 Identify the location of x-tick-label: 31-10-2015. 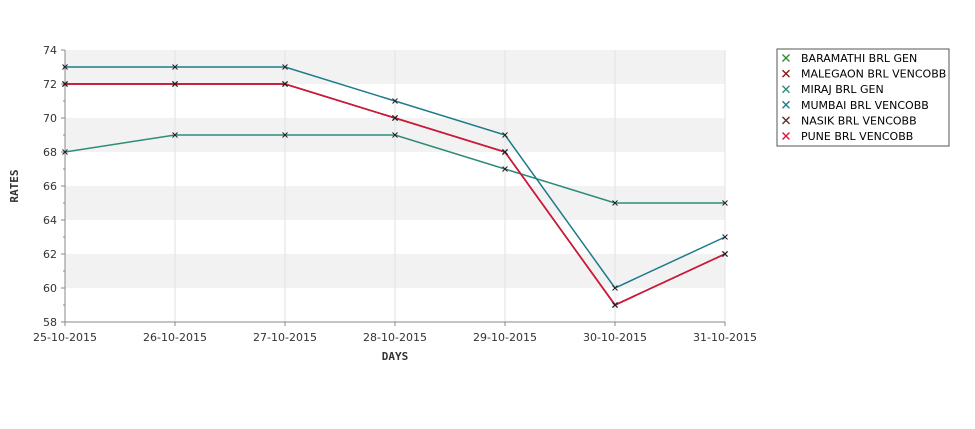
(725, 337).